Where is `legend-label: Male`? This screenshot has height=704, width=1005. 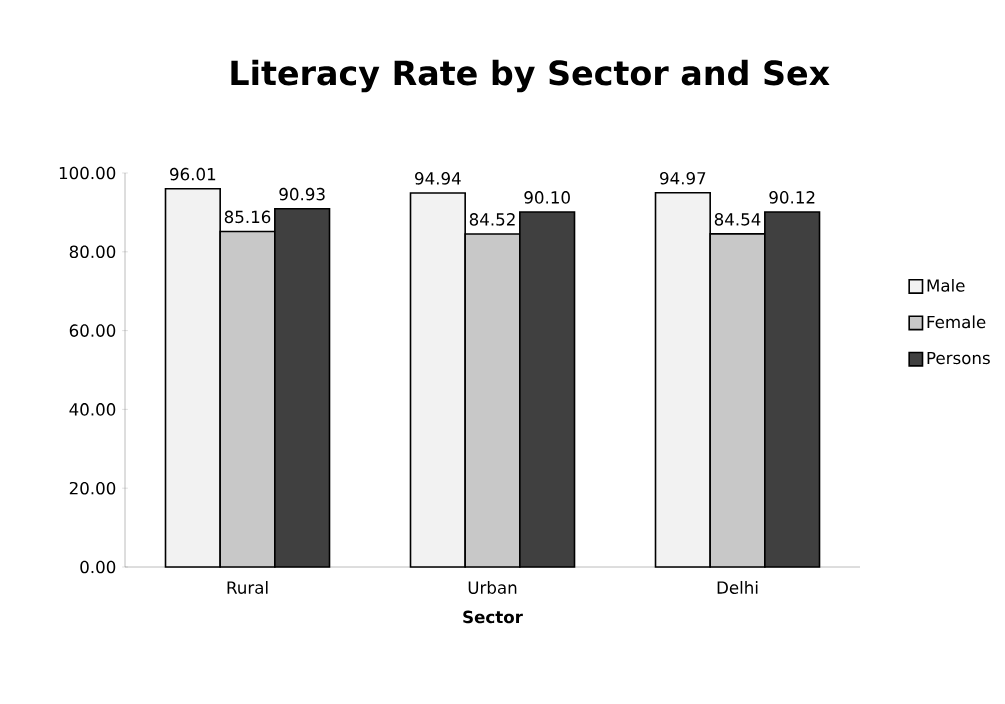
legend-label: Male is located at coordinates (946, 285).